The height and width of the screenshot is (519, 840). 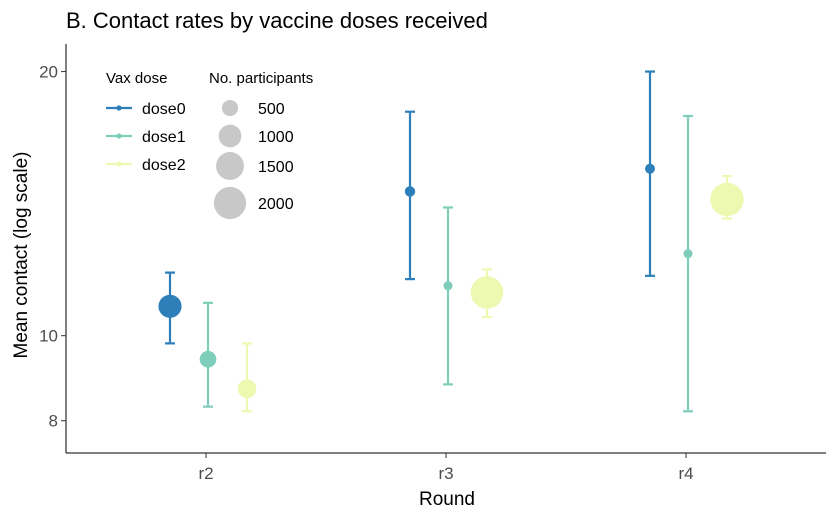 I want to click on legend-size-label: 1000, so click(x=276, y=137).